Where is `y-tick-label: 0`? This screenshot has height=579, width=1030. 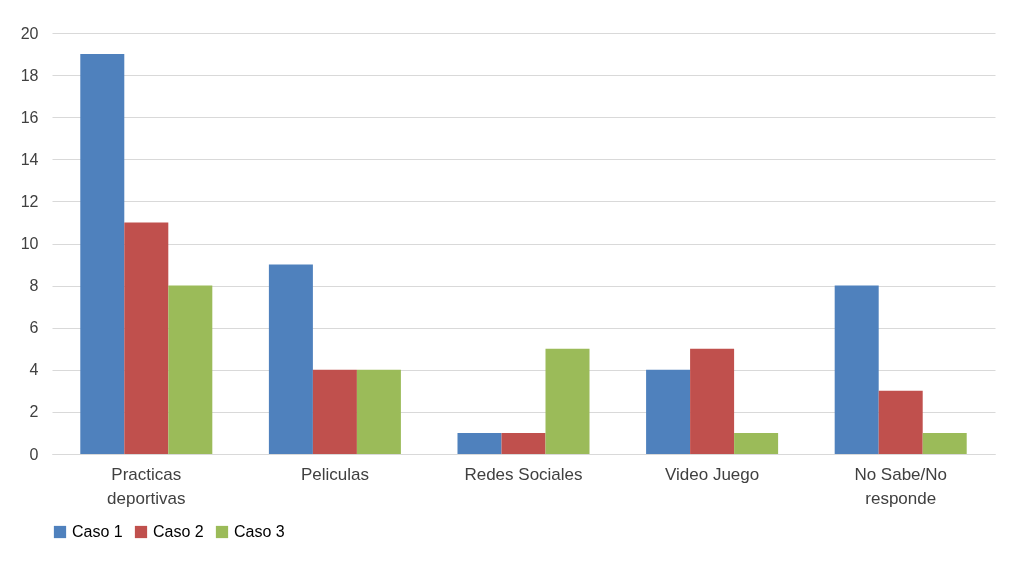 y-tick-label: 0 is located at coordinates (34, 454).